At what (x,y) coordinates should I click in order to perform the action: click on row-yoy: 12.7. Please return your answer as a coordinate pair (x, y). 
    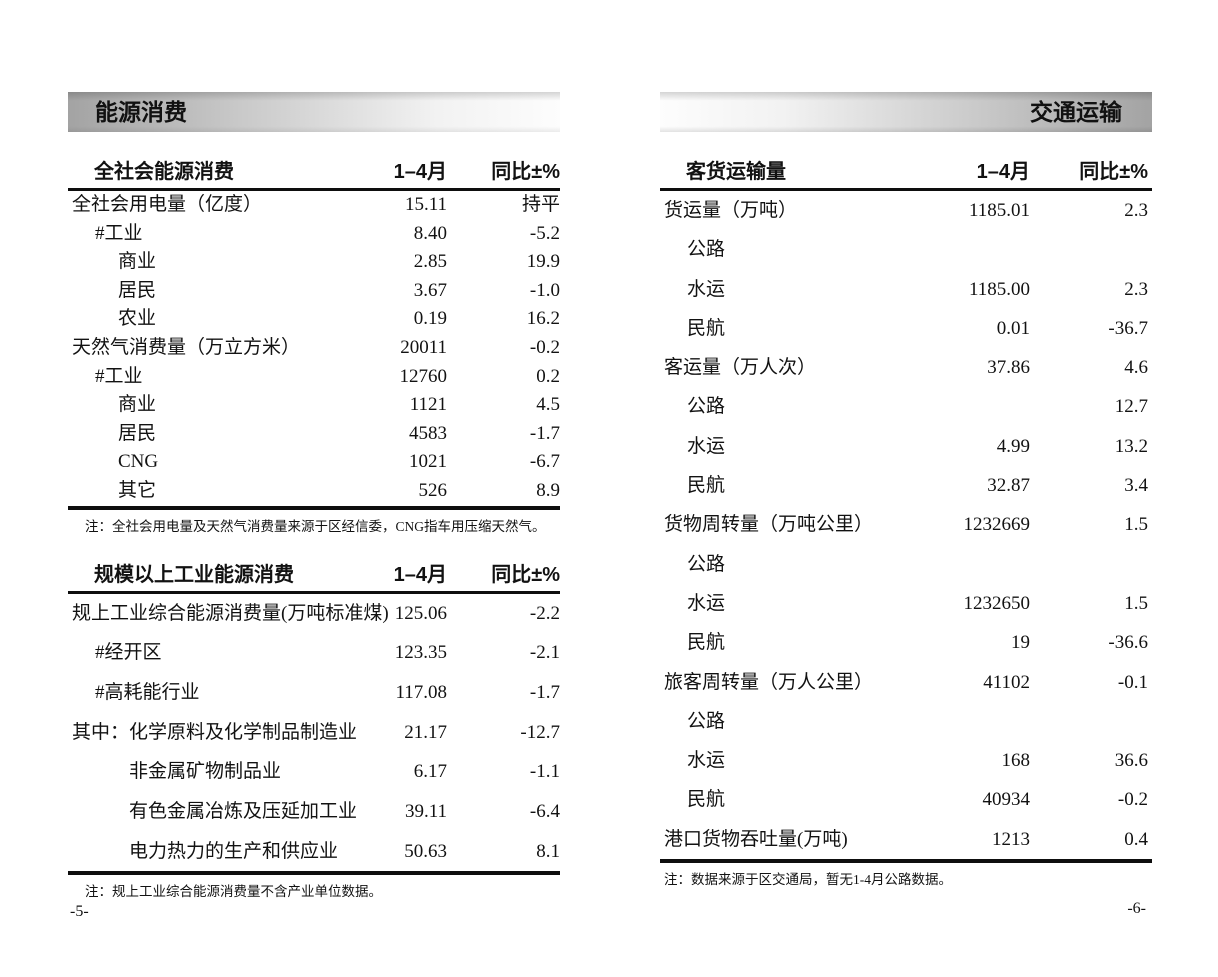
    Looking at the image, I should click on (1131, 407).